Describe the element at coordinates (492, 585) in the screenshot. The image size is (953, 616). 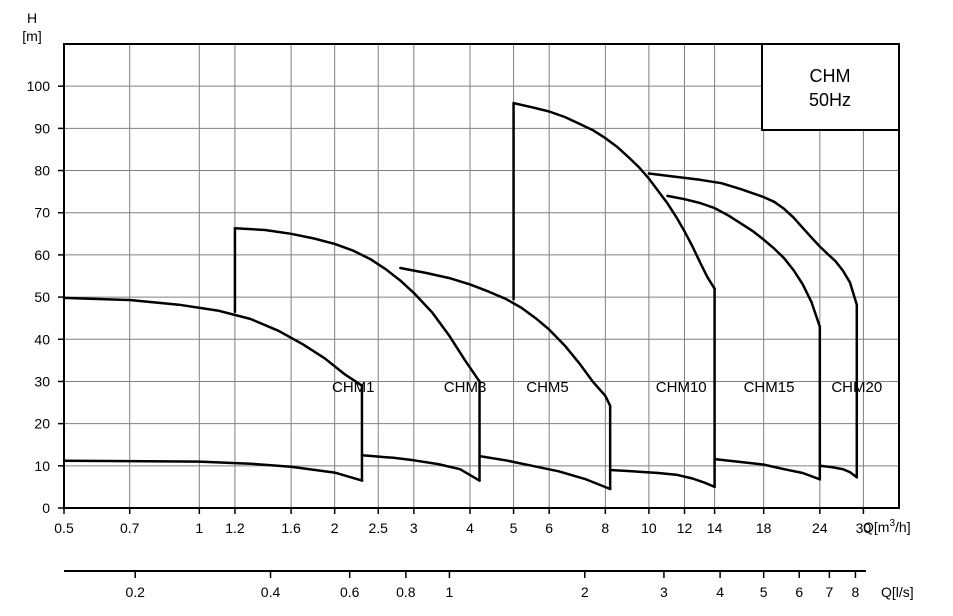
I see `x-axis-ls-ticks: 0.2 0.4 0.6 0.8 1 2 3 4 5 6 7 8` at that location.